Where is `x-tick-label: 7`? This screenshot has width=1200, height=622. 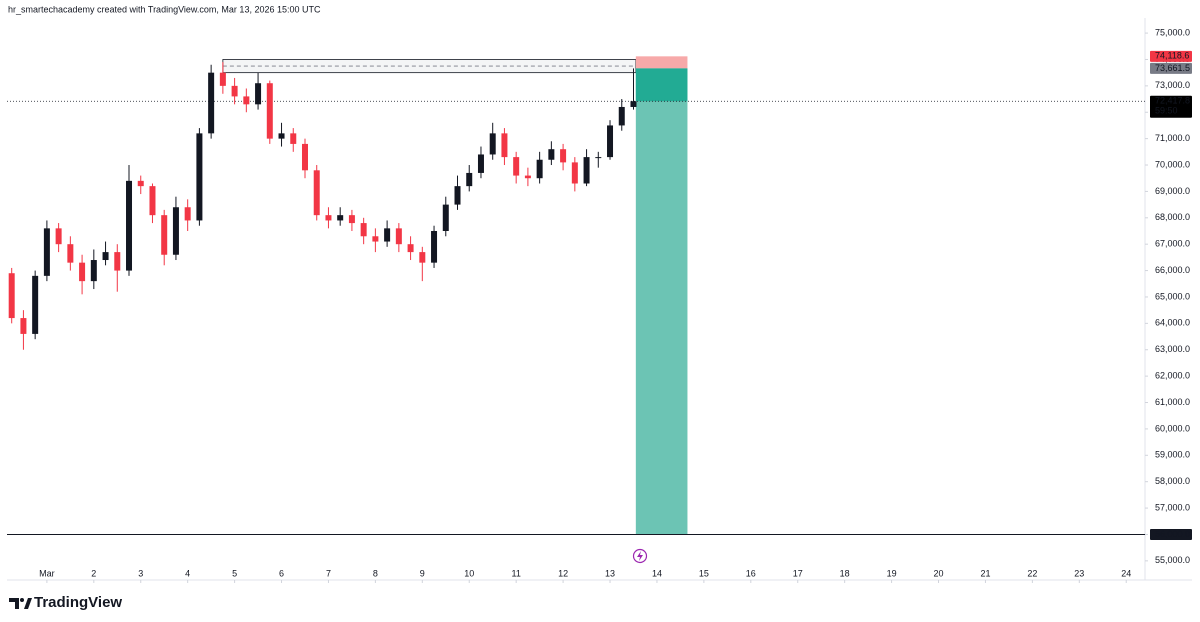
x-tick-label: 7 is located at coordinates (328, 573).